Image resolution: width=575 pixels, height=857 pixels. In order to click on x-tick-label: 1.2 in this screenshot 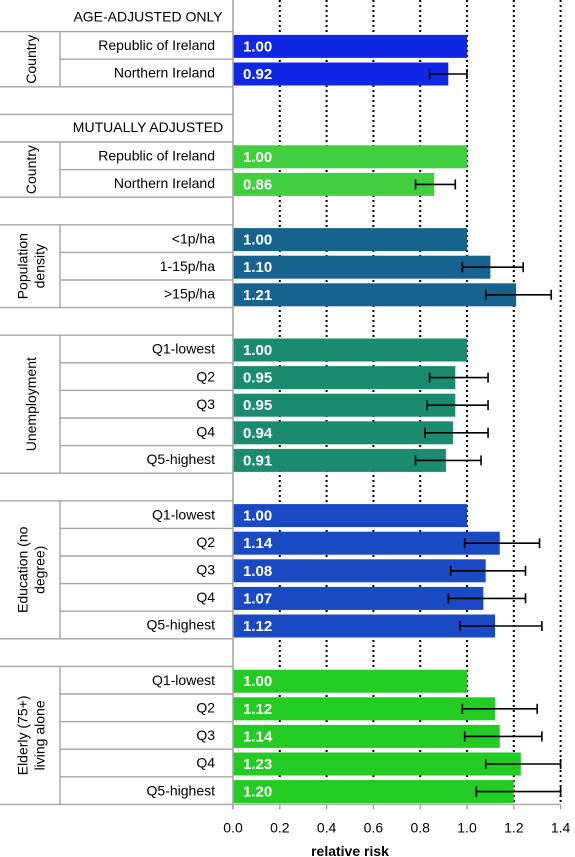, I will do `click(514, 827)`.